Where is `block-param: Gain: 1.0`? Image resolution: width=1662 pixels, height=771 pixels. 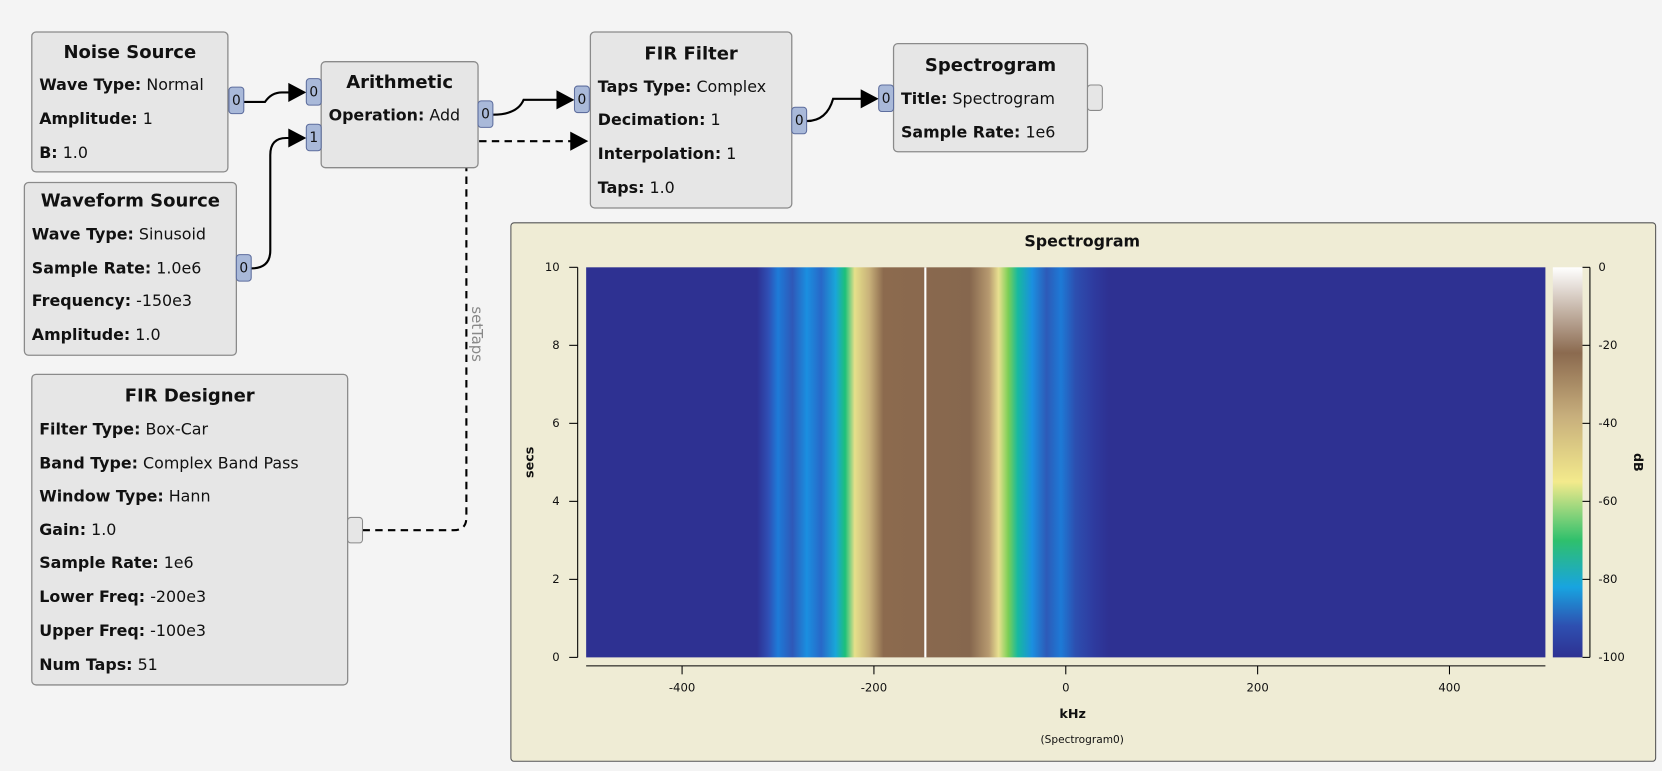 block-param: Gain: 1.0 is located at coordinates (77, 529).